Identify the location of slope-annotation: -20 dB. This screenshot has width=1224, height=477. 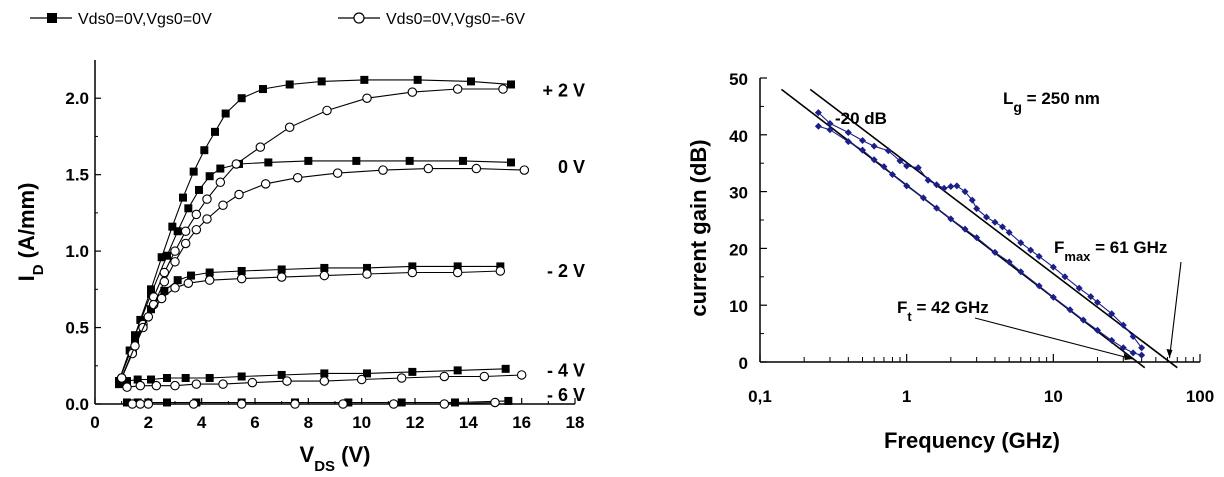
(861, 118).